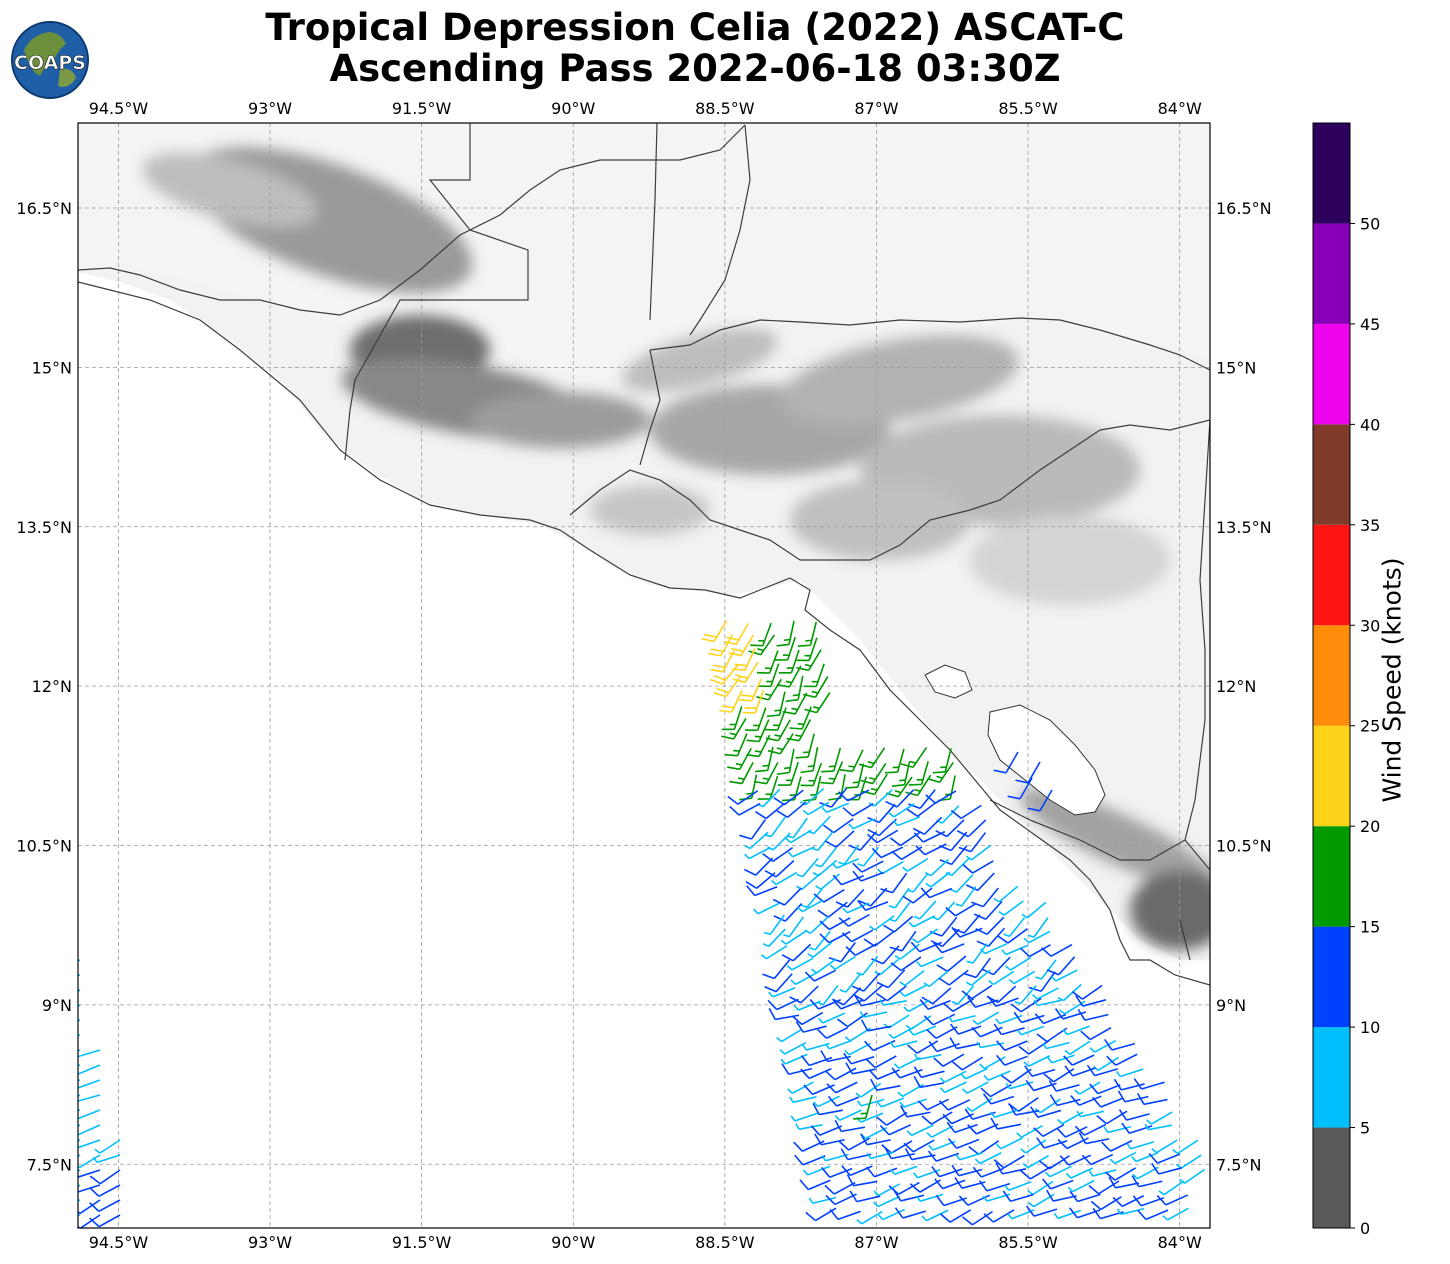 The width and height of the screenshot is (1450, 1264). Describe the element at coordinates (1365, 1228) in the screenshot. I see `colorbar-tick-label: 0` at that location.